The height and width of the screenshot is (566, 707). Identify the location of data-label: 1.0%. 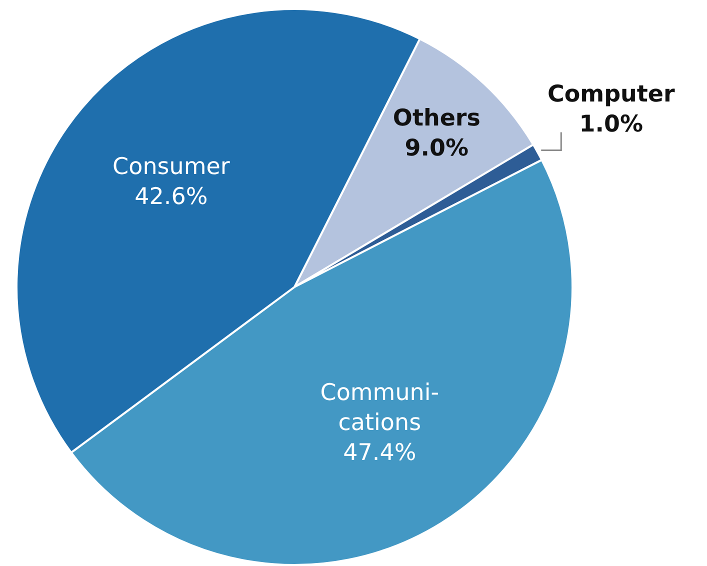
(611, 124).